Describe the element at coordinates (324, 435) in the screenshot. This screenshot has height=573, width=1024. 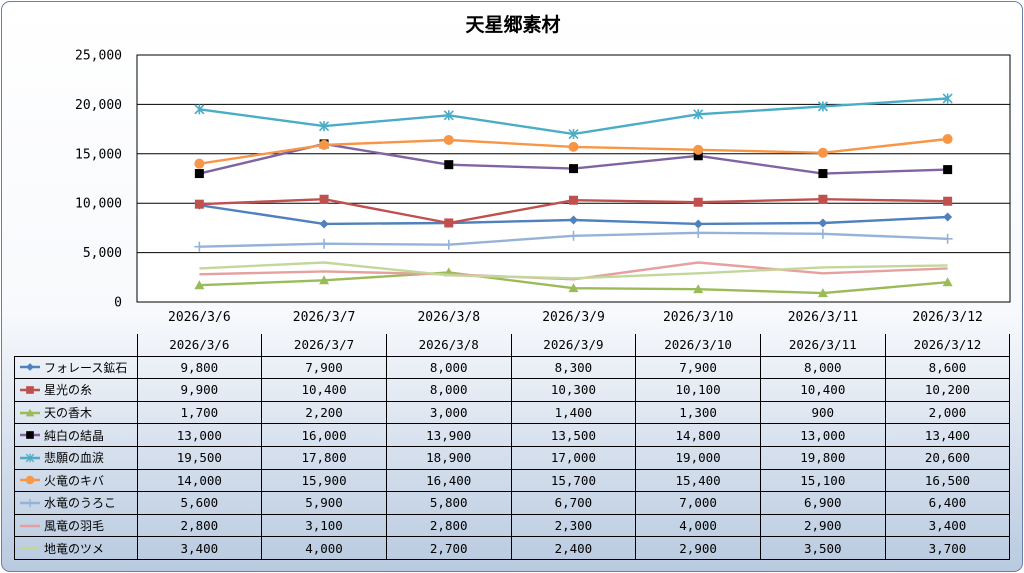
I see `table-cell: 16,000` at that location.